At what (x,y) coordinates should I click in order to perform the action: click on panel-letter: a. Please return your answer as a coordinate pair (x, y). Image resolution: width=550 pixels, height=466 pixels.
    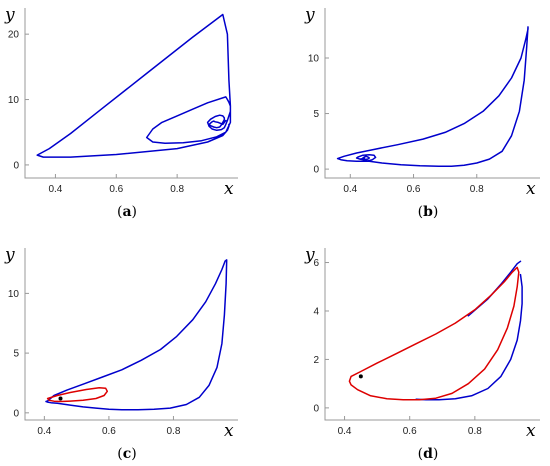
    Looking at the image, I should click on (126, 212).